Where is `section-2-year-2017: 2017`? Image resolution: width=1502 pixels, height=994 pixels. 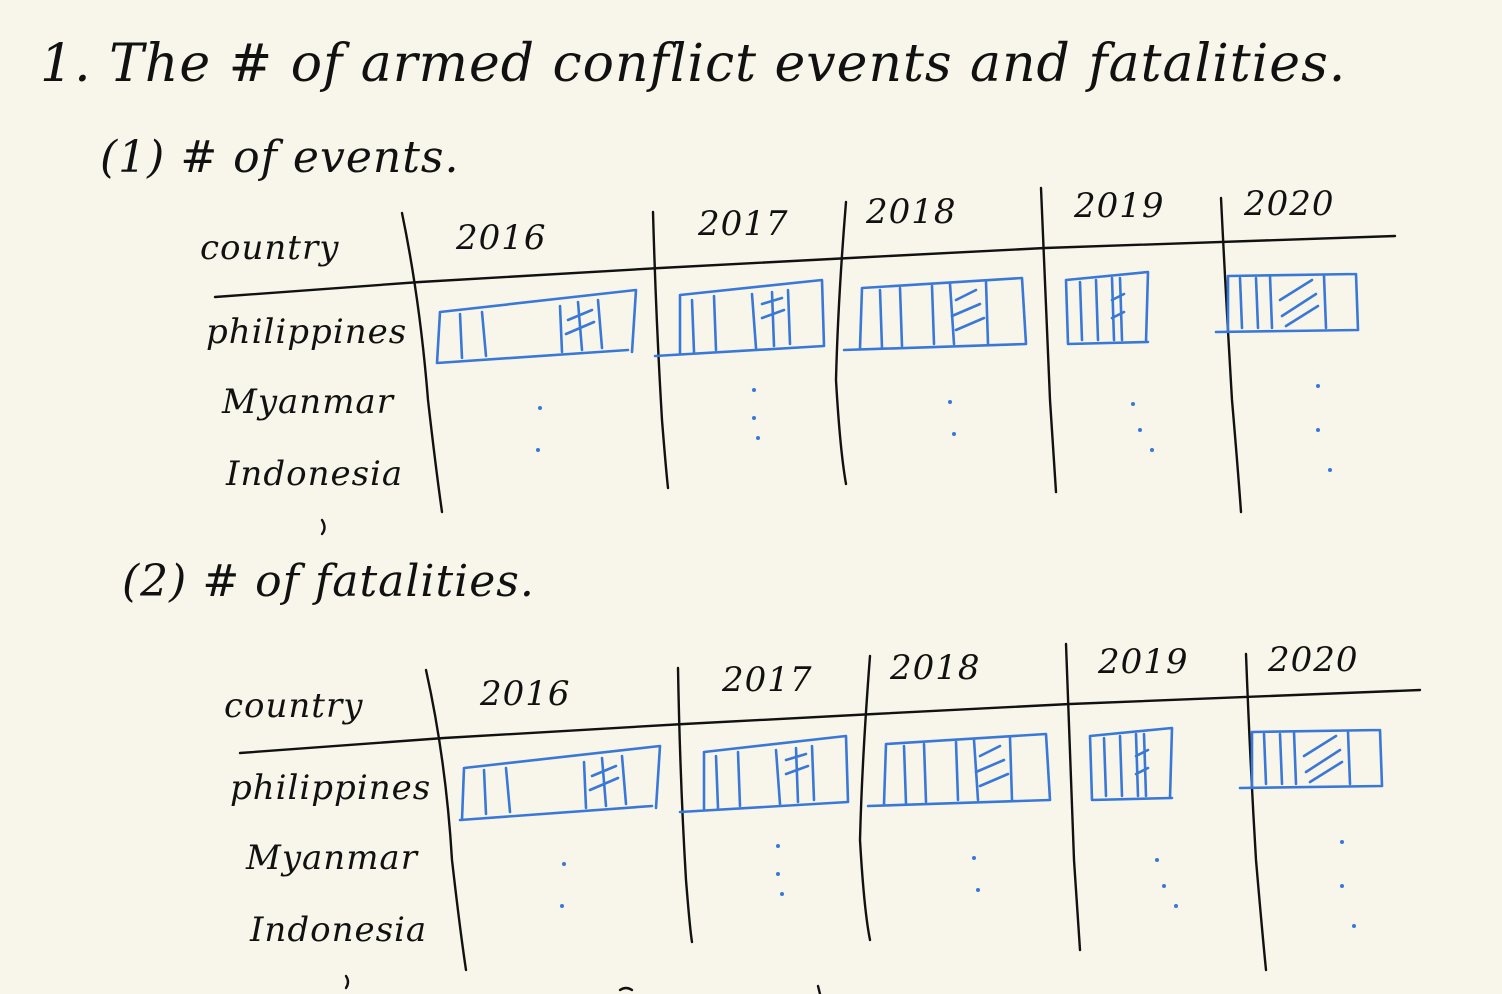
section-2-year-2017: 2017 is located at coordinates (767, 680).